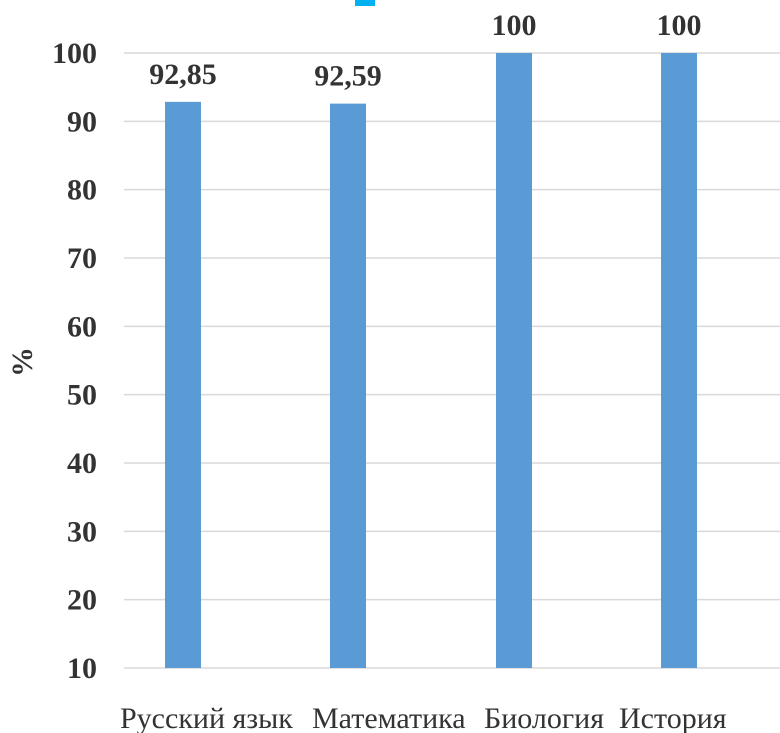 This screenshot has height=733, width=780. Describe the element at coordinates (206, 717) in the screenshot. I see `x-category-label: Русский язык` at that location.